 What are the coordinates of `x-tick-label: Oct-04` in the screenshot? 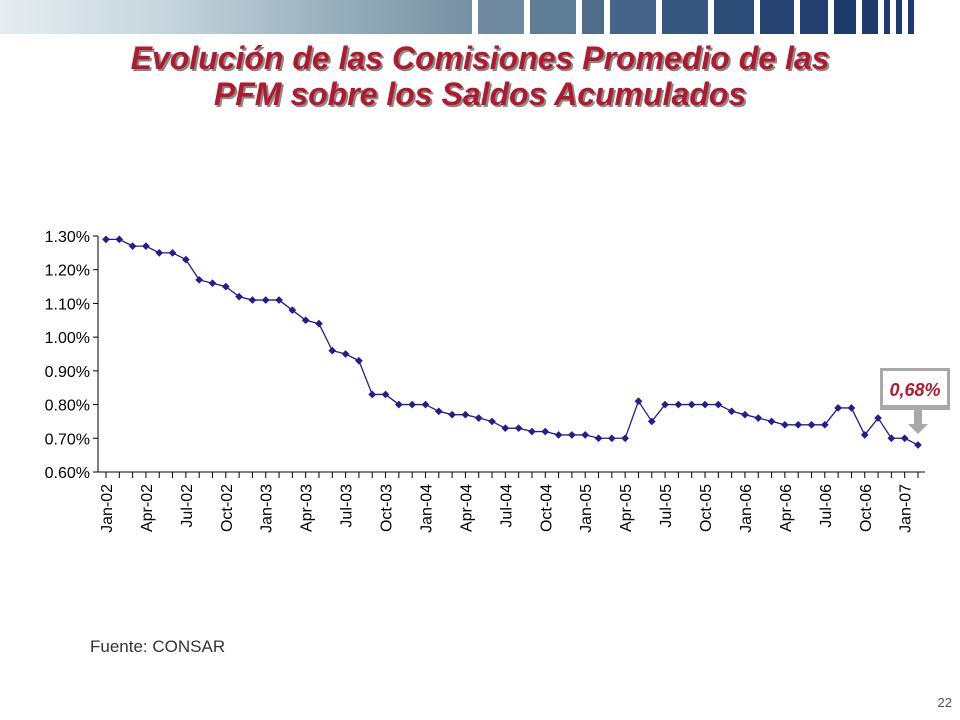 It's located at (546, 508).